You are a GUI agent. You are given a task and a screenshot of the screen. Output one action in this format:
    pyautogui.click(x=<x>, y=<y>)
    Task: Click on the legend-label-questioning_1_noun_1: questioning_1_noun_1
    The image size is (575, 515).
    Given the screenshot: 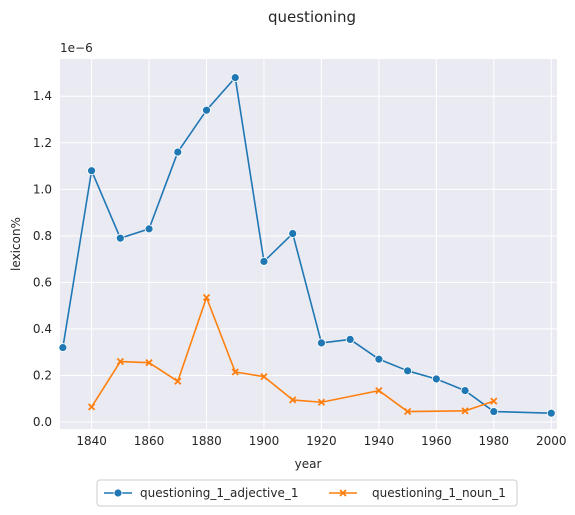 What is the action you would take?
    pyautogui.click(x=439, y=493)
    